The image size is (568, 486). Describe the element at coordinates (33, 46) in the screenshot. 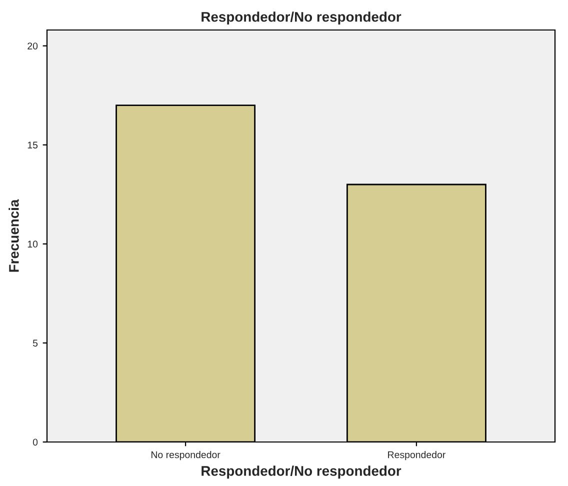

I see `y-tick-label: 20` at that location.